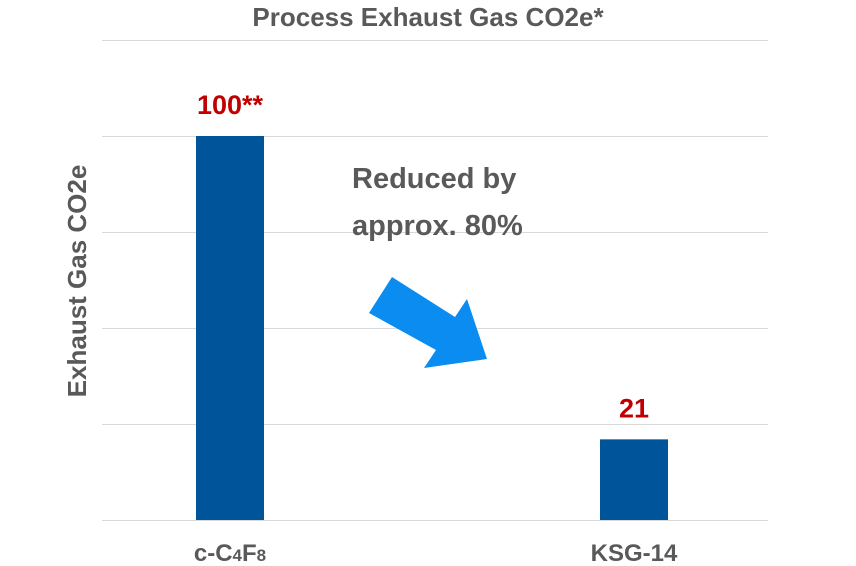 This screenshot has height=566, width=856. I want to click on chart-title: Process Exhaust Gas CO2e*, so click(428, 17).